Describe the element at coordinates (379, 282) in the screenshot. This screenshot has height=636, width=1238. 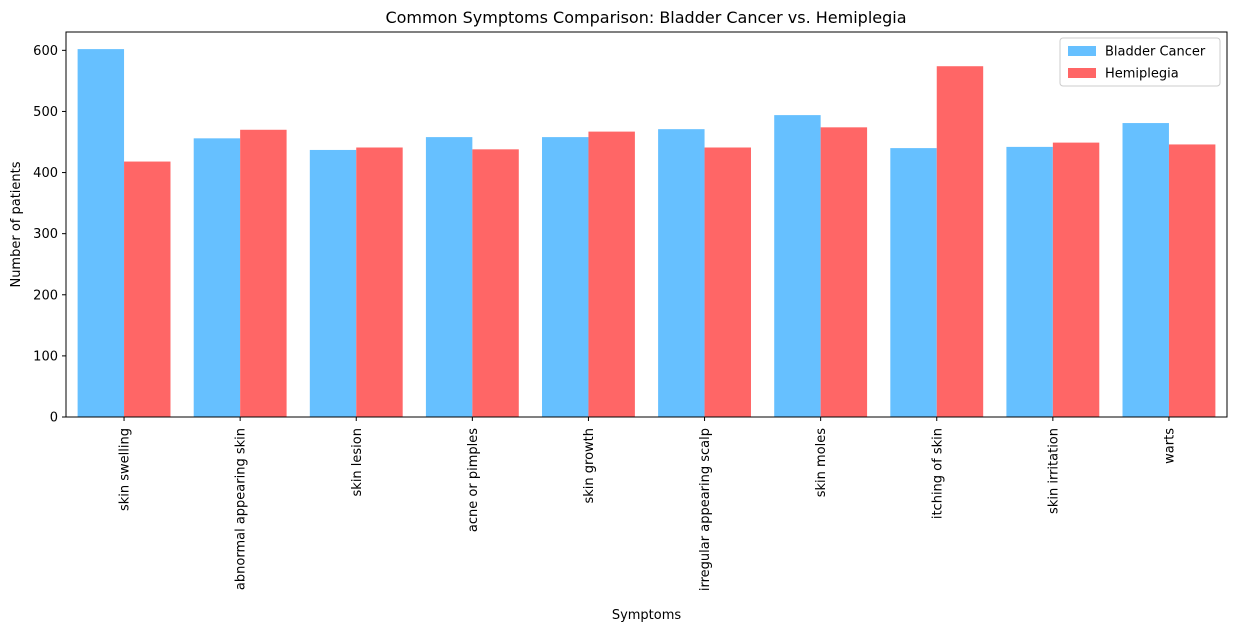
I see `bar-hemiplegia-skin-lesion` at that location.